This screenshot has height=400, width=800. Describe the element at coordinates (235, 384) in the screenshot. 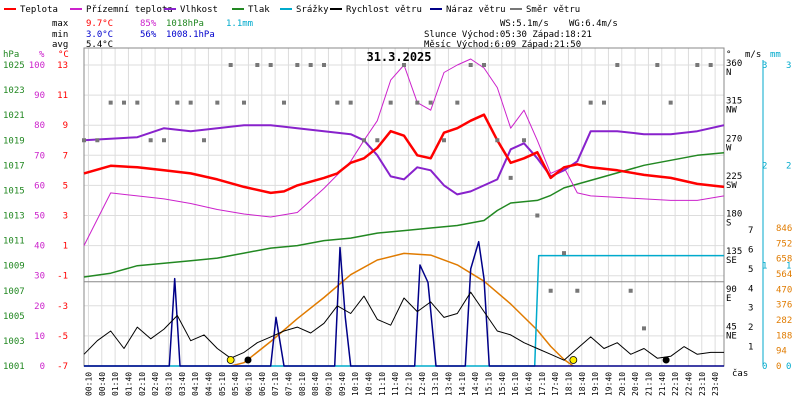

I see `tick-time: 05:40` at that location.